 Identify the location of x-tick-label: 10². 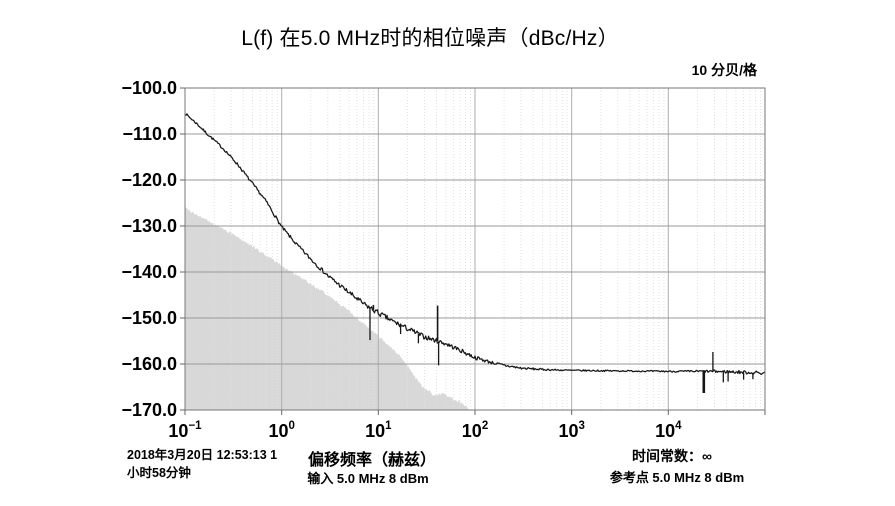
(475, 430).